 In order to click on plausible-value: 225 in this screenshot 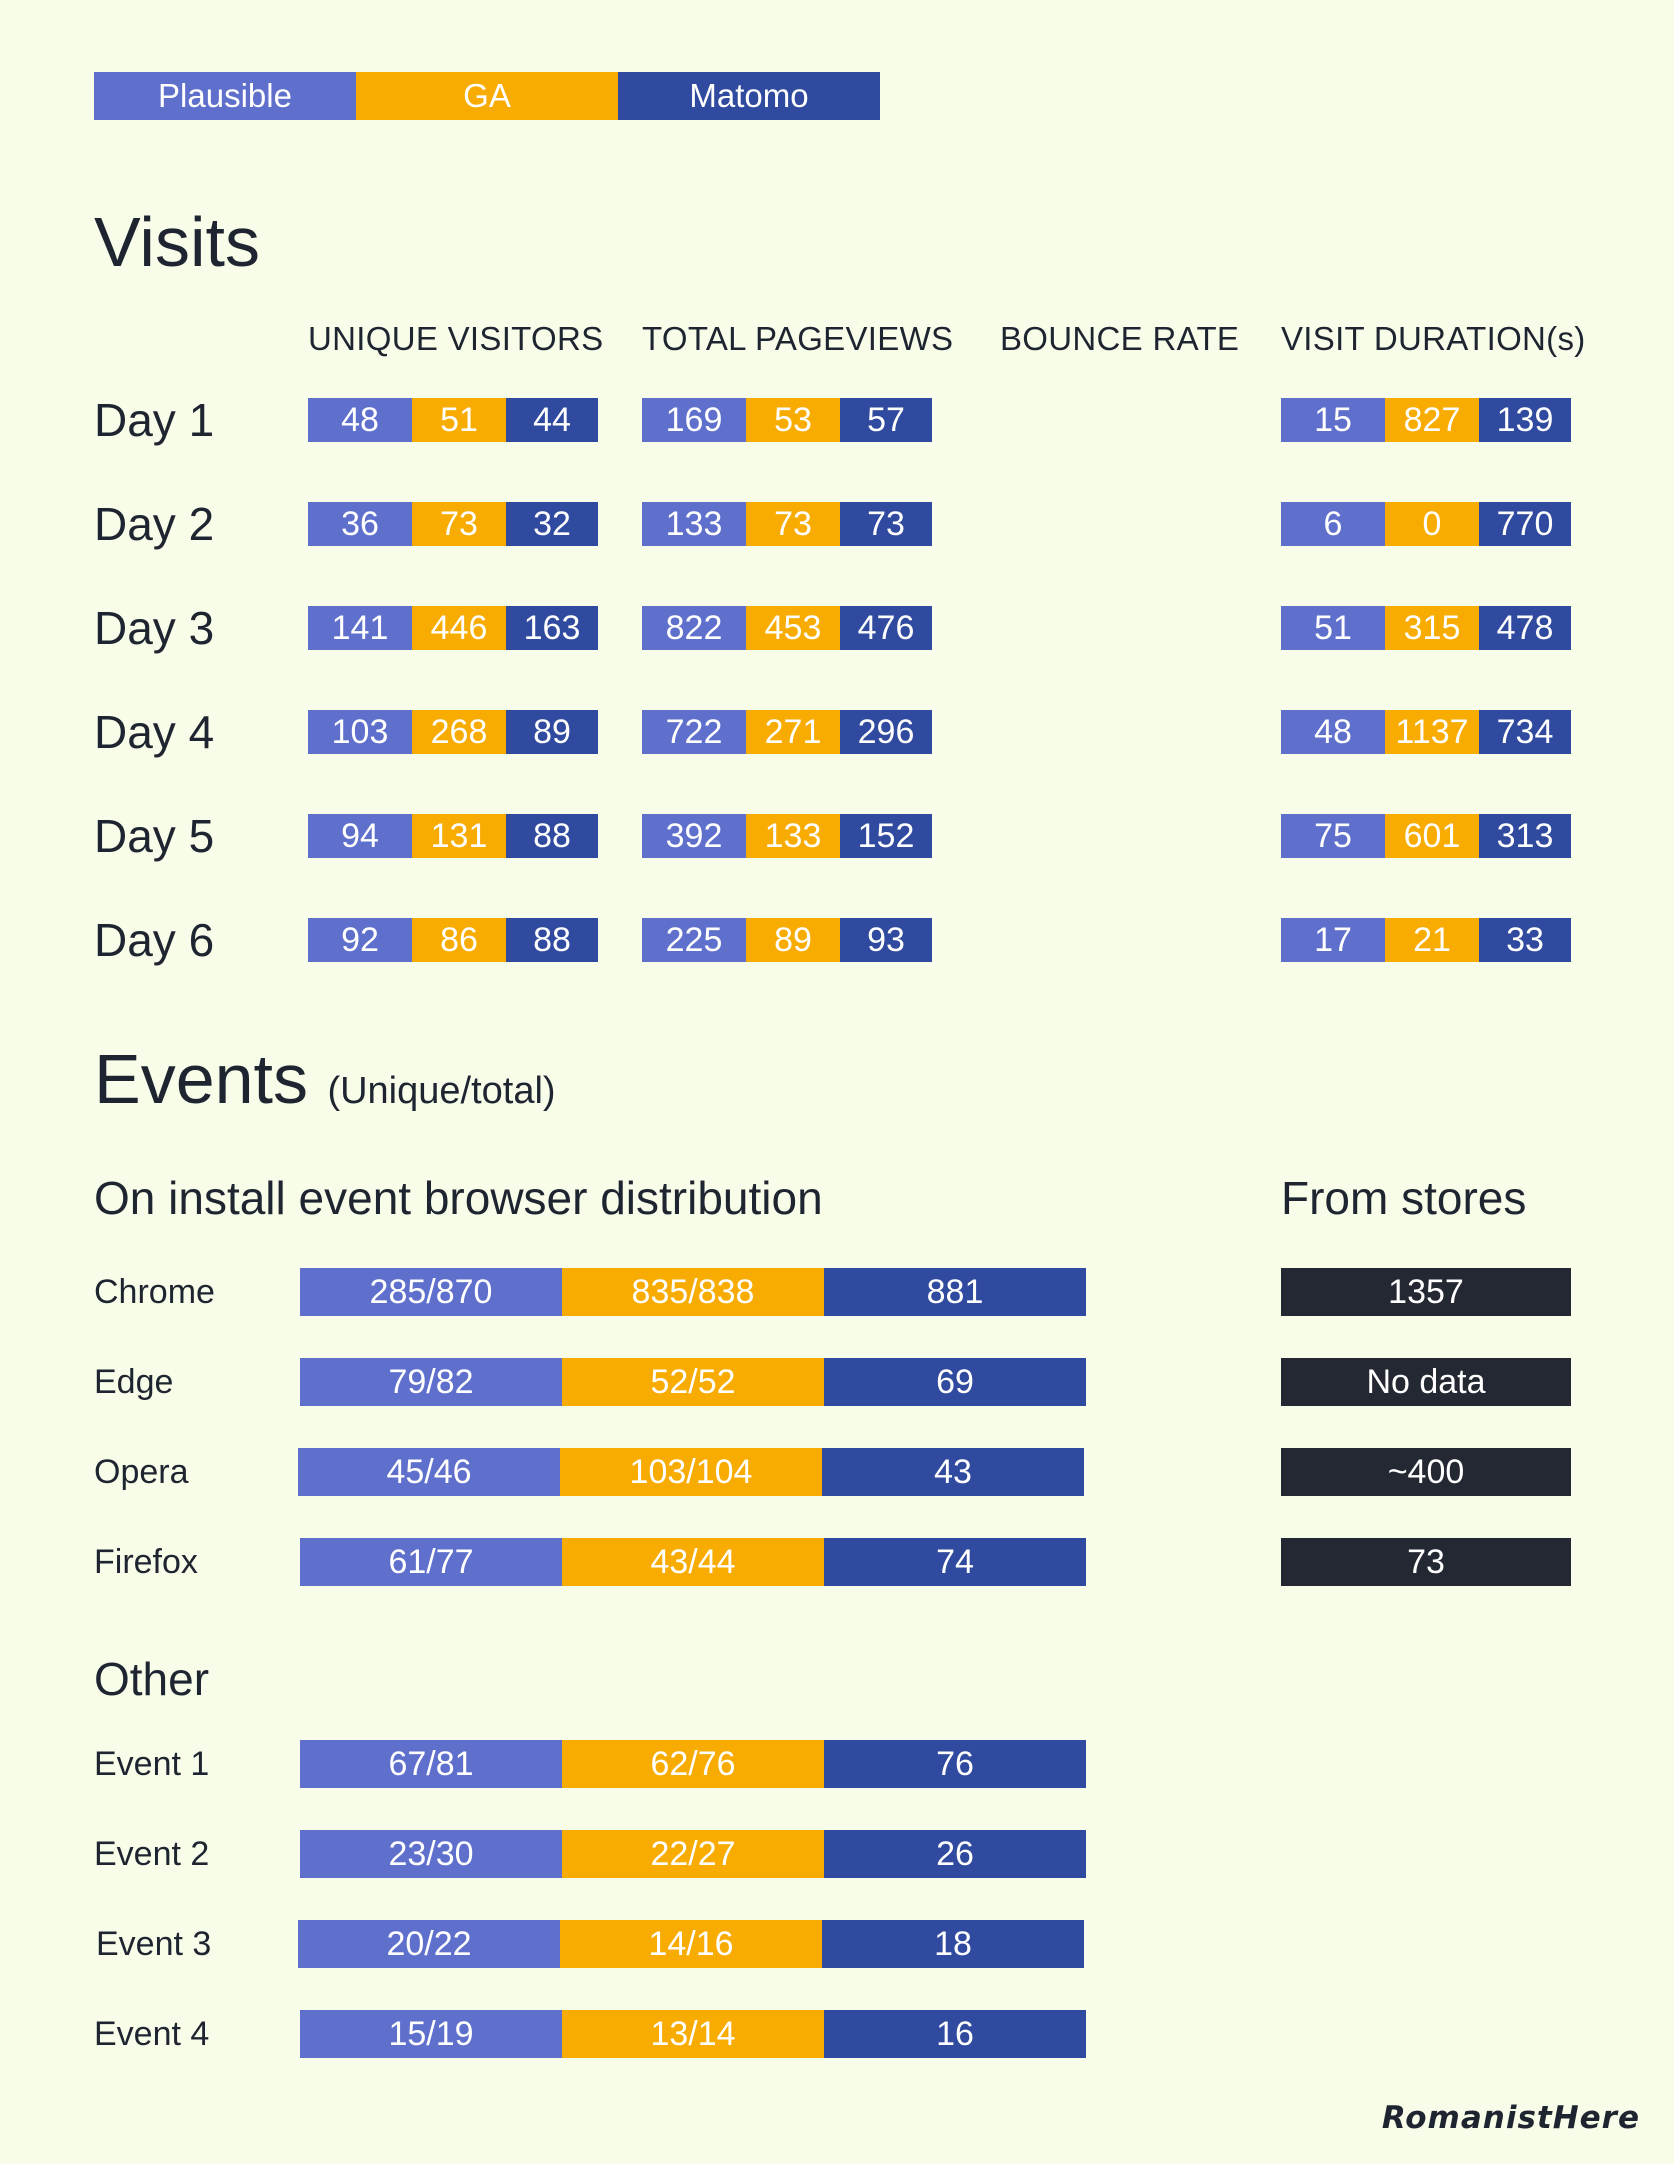, I will do `click(694, 940)`.